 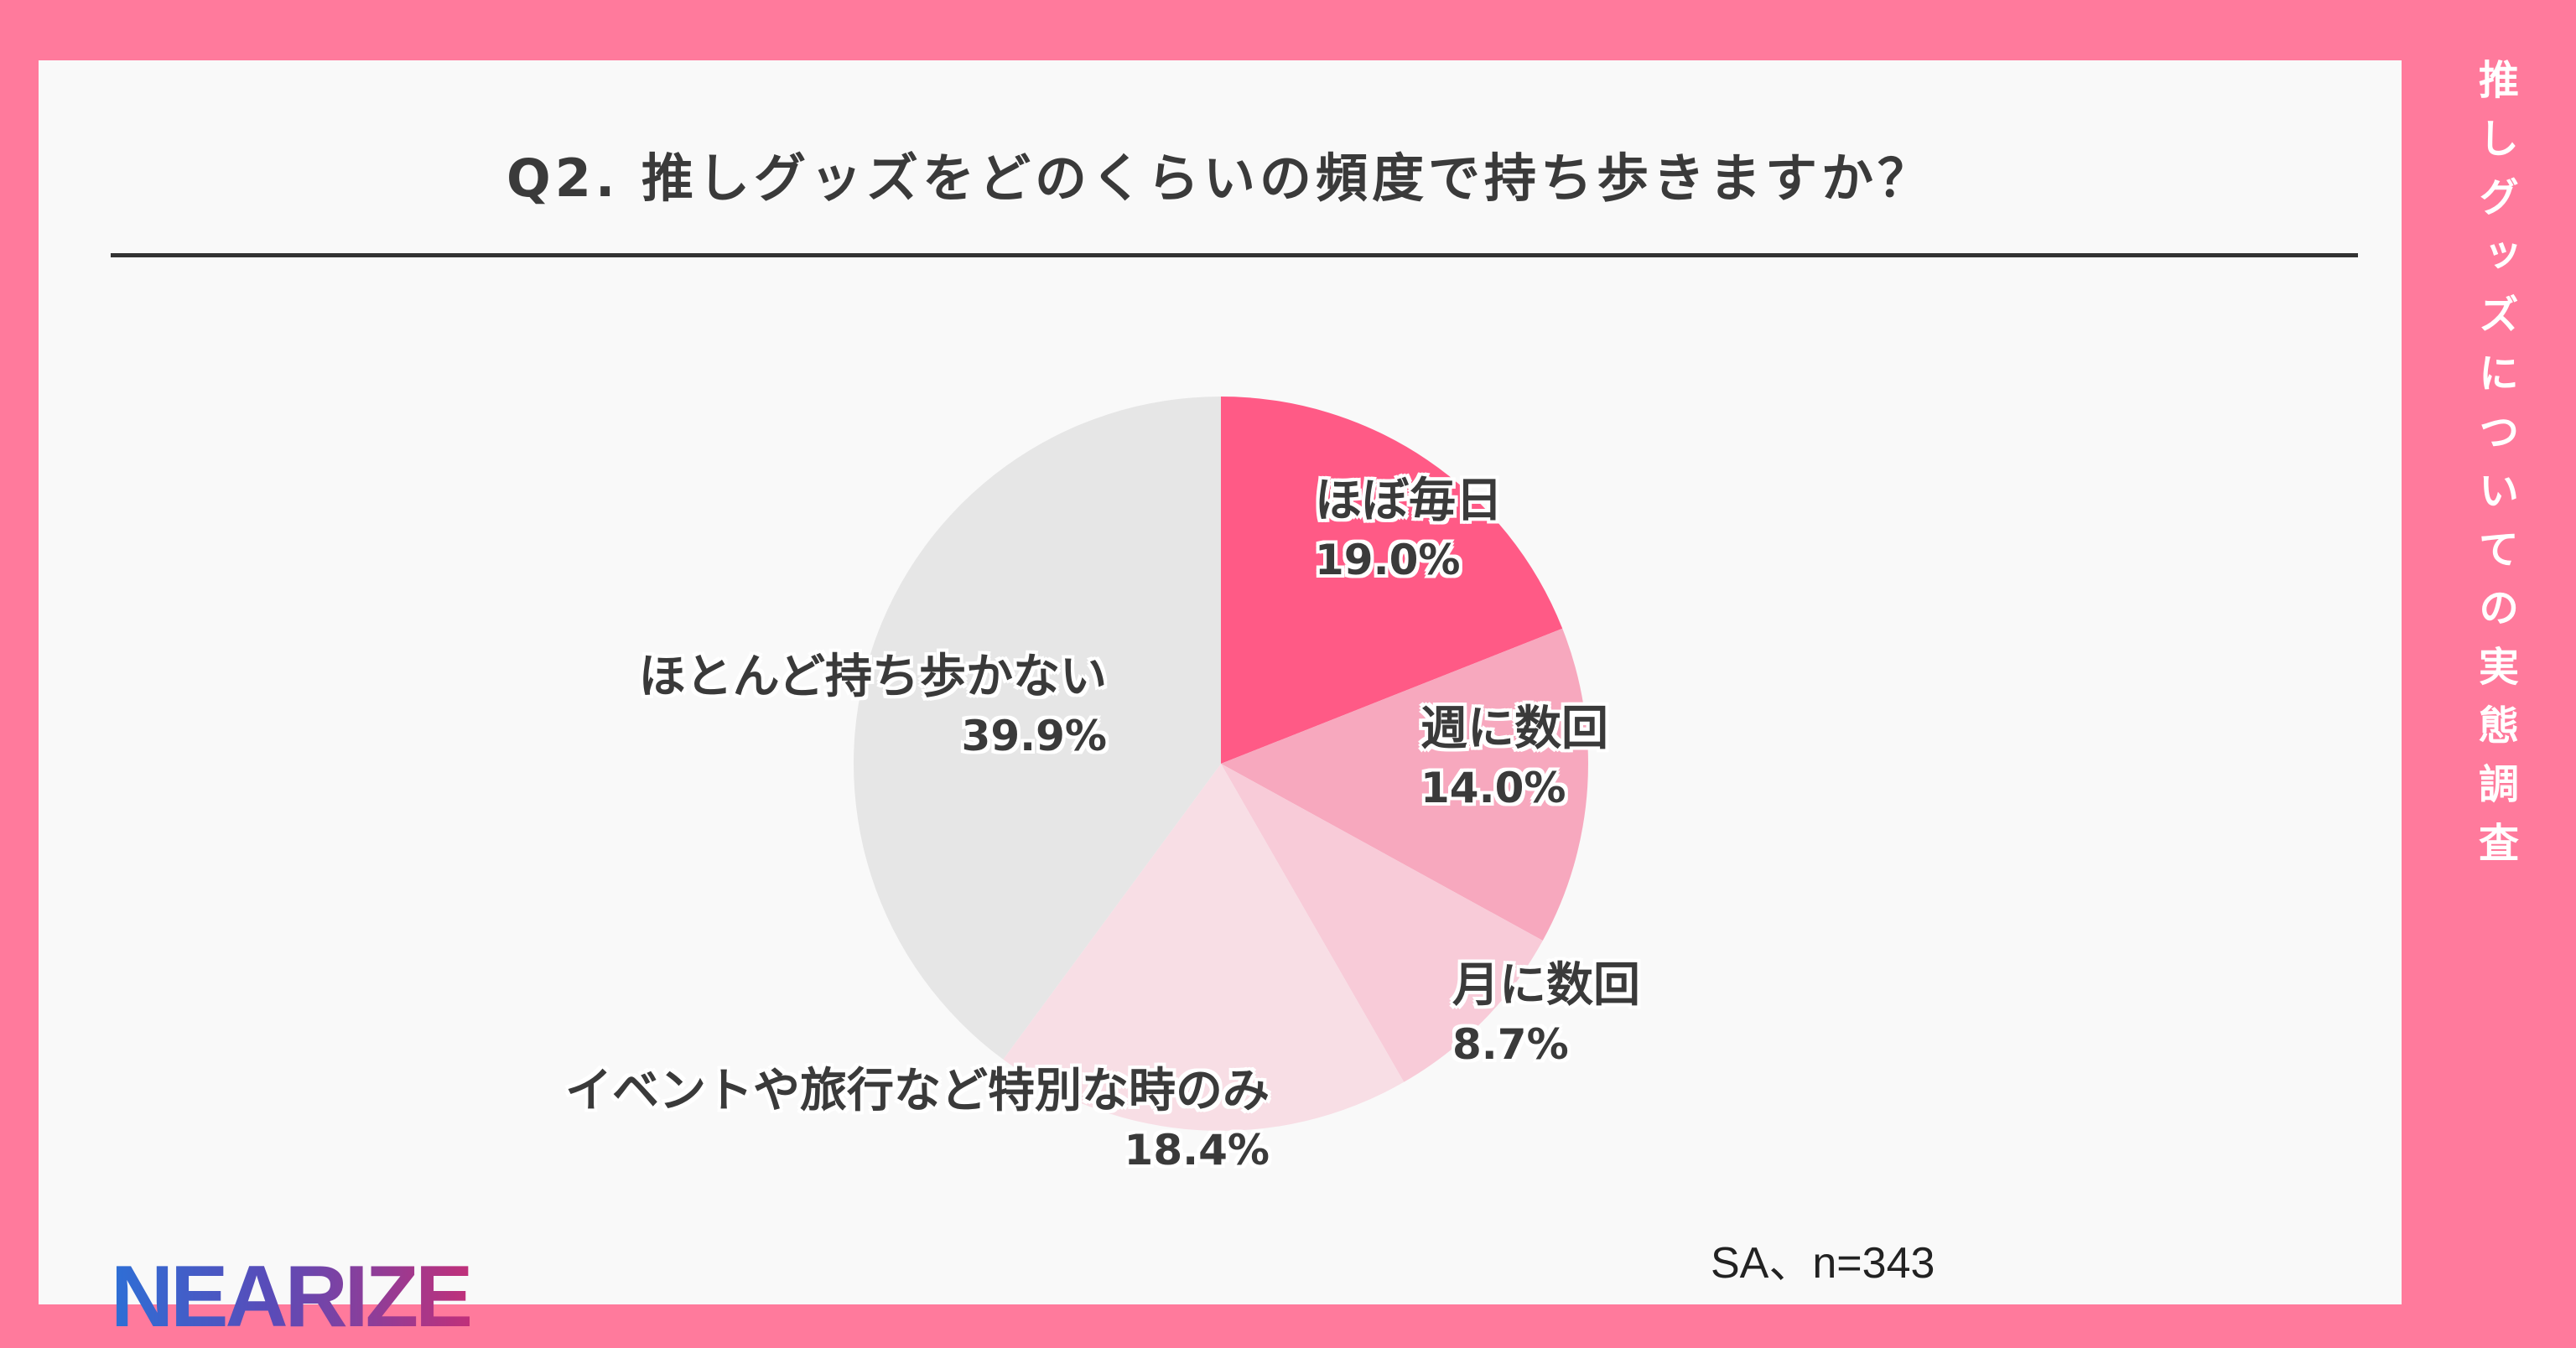 What do you see at coordinates (1409, 530) in the screenshot?
I see `slice-label-daily: ほぼ毎日 19.0%` at bounding box center [1409, 530].